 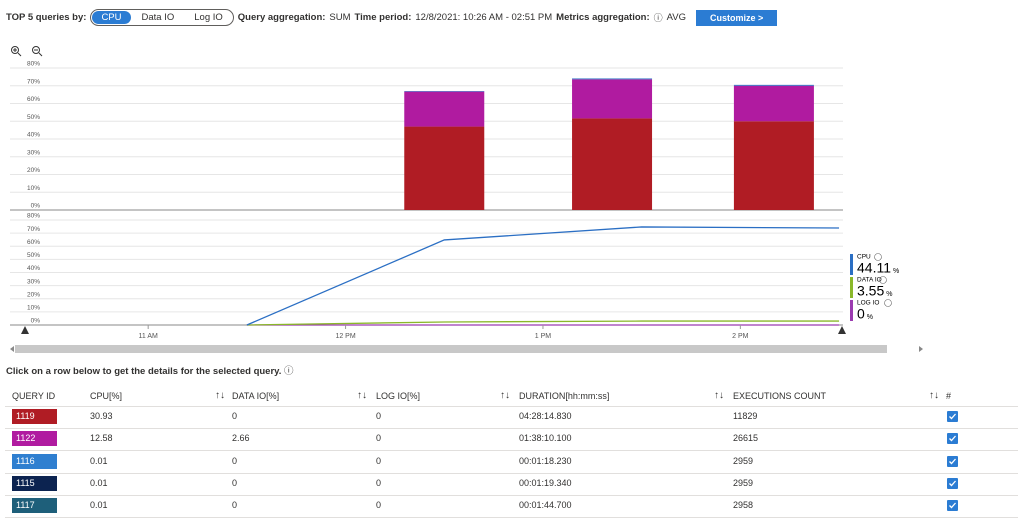 I want to click on metric-option: CPU, so click(x=111, y=17).